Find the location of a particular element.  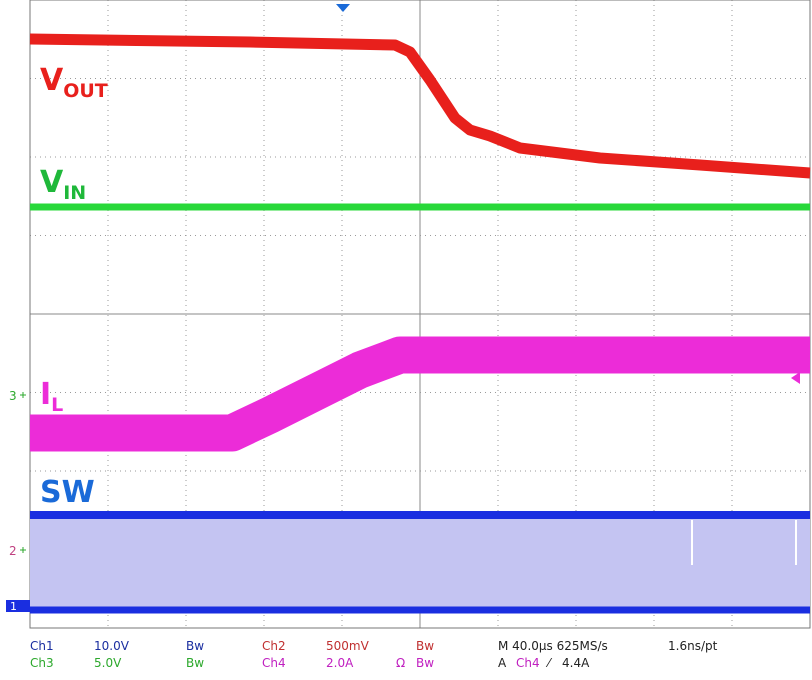

ch3-arrow is located at coordinates (23, 395).